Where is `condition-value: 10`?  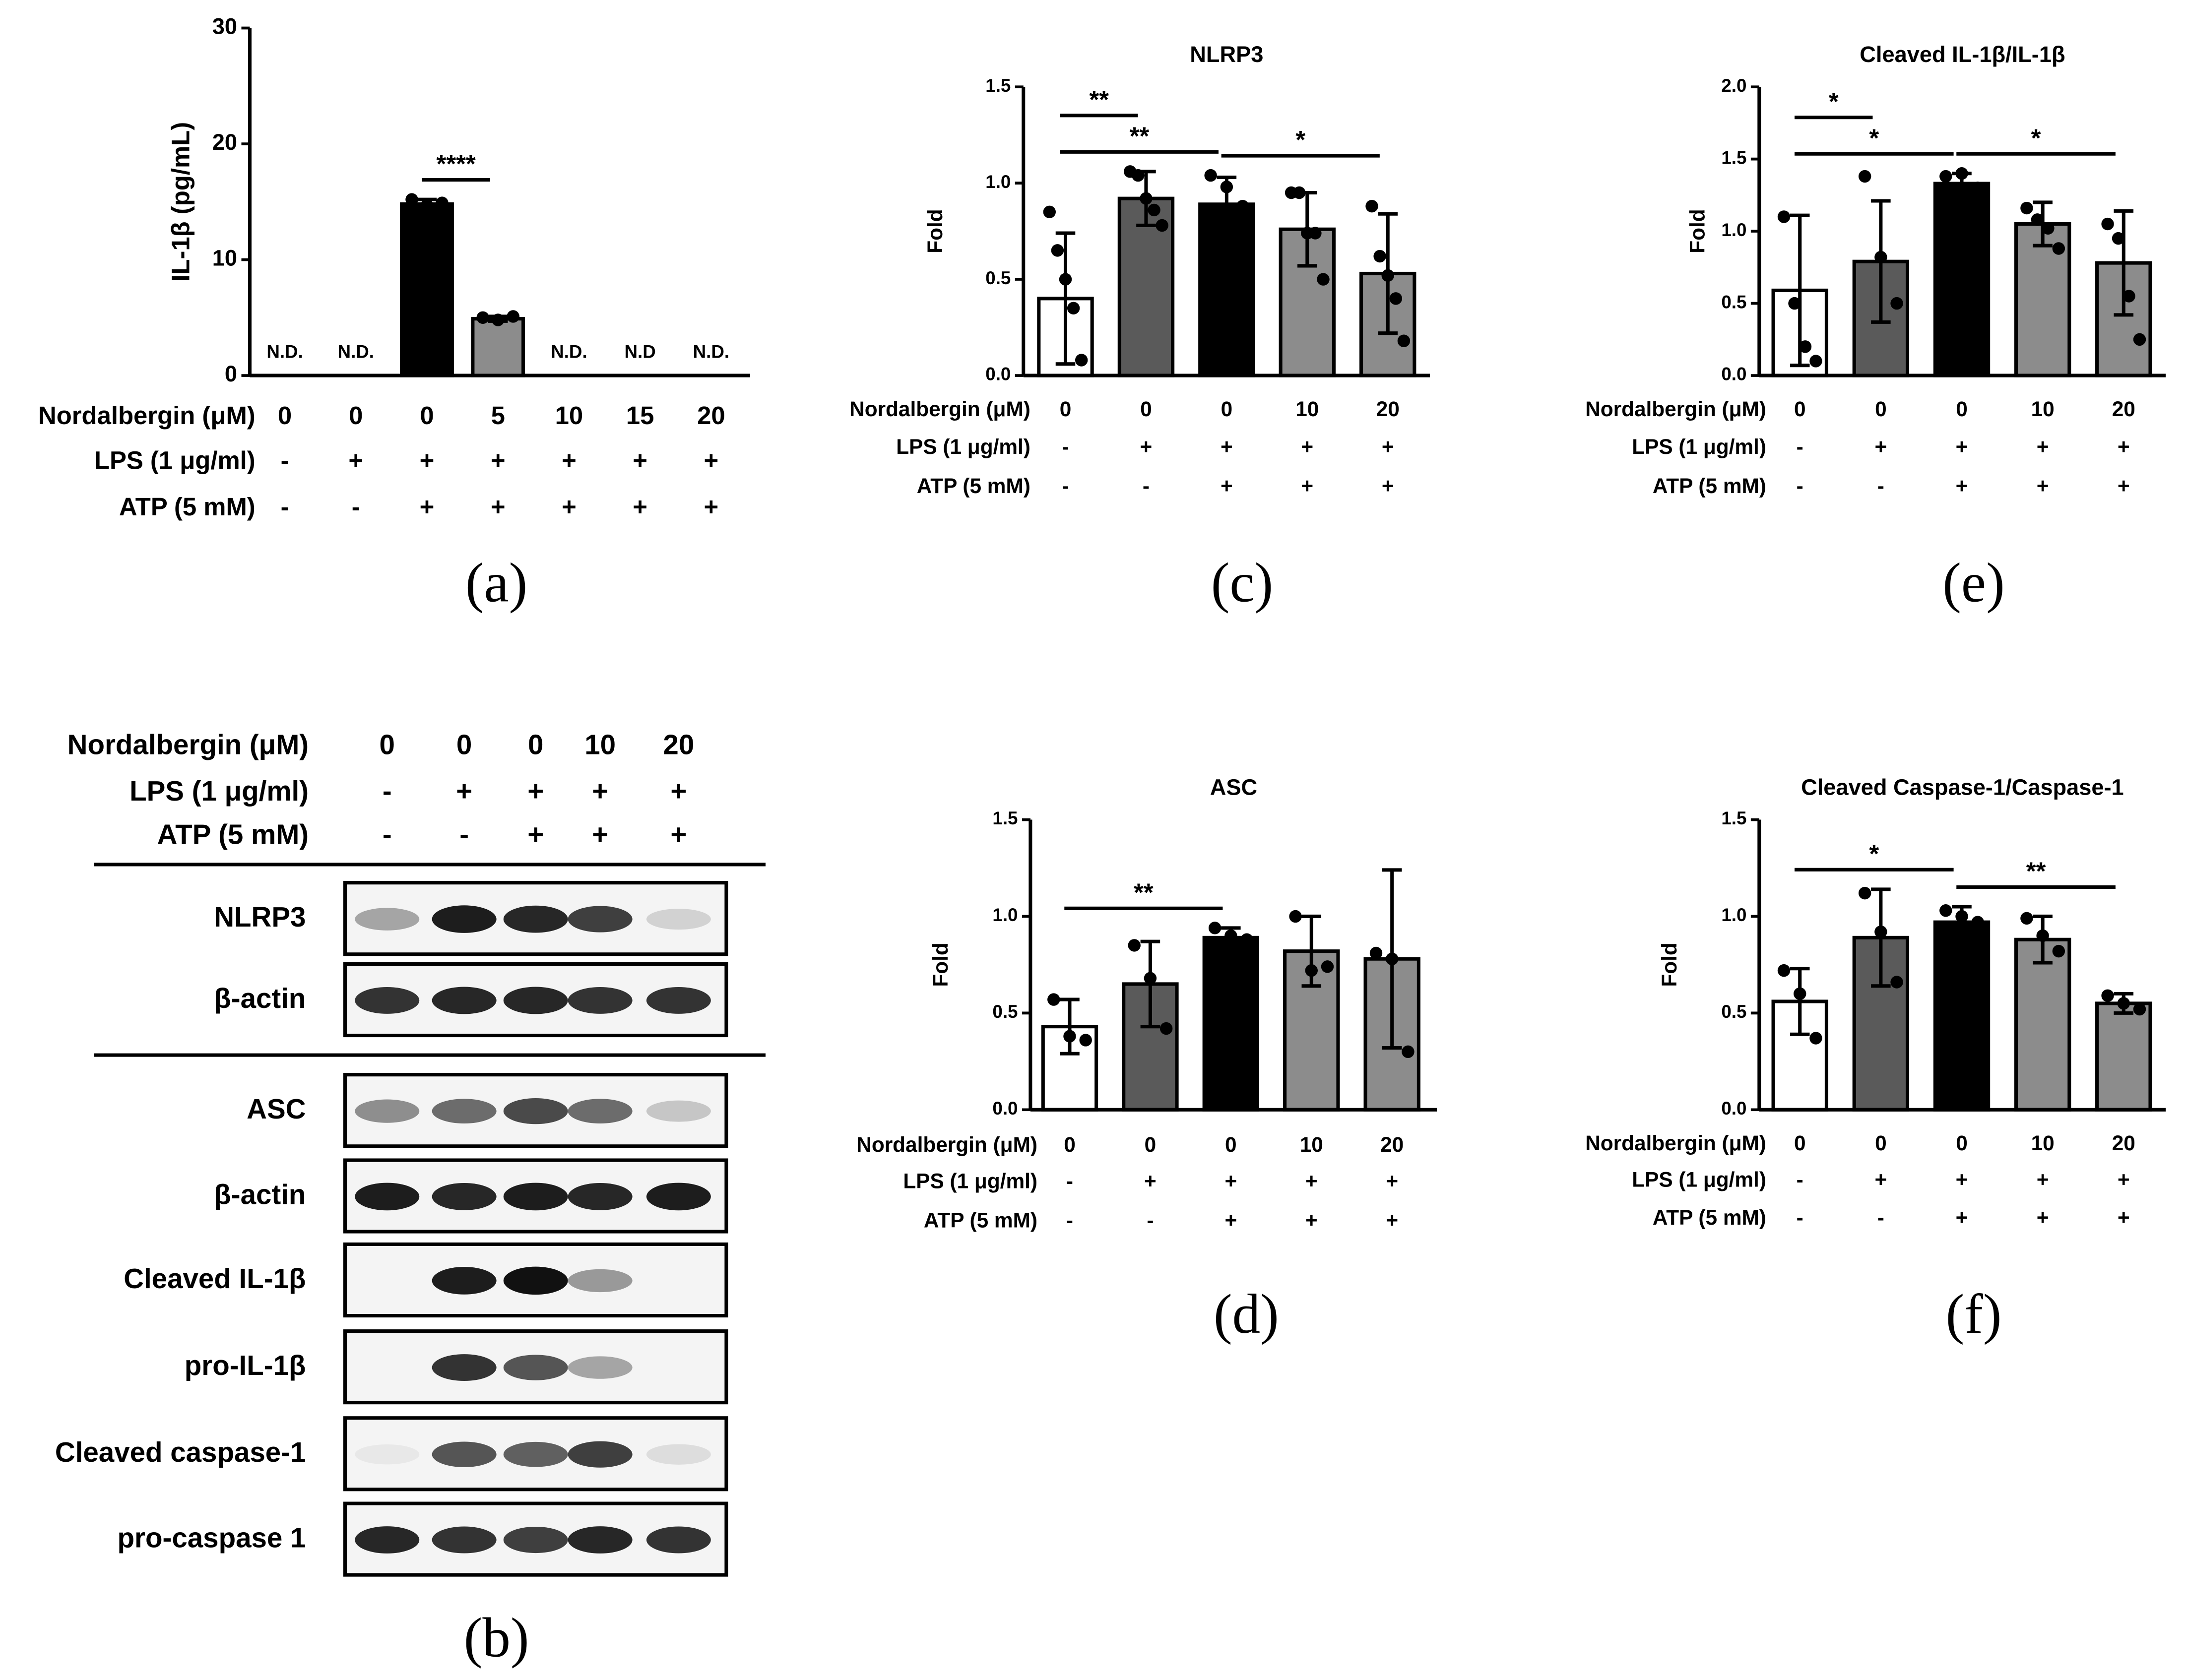 condition-value: 10 is located at coordinates (600, 744).